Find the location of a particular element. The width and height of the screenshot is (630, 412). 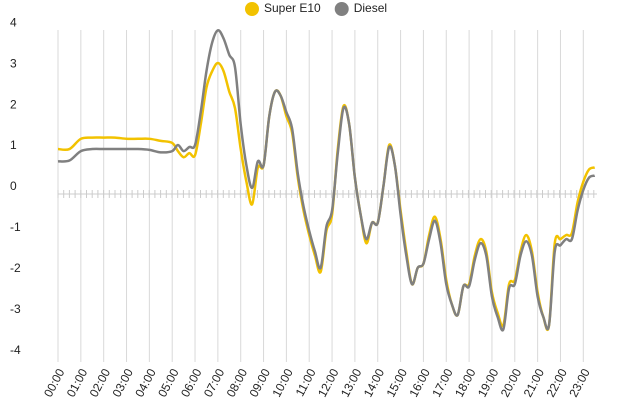

x-tick-label: 01:00 is located at coordinates (77, 382).